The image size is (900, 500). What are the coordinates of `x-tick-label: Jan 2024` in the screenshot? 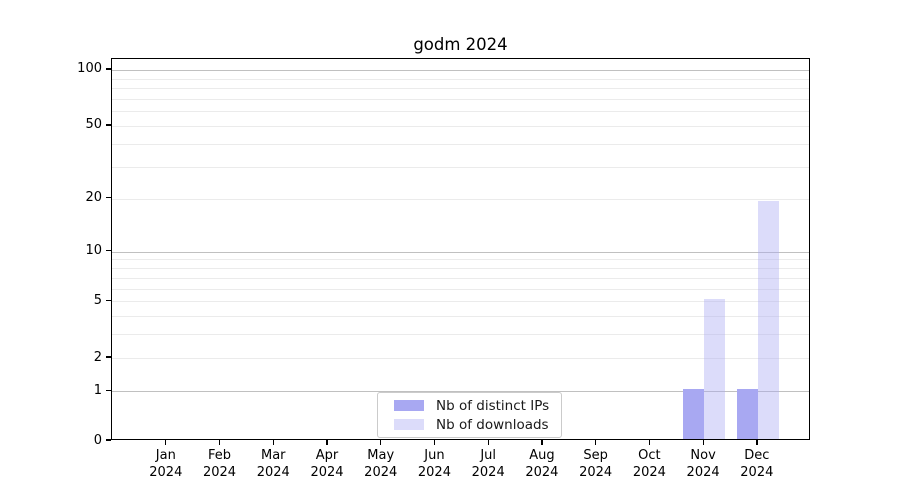 It's located at (166, 464).